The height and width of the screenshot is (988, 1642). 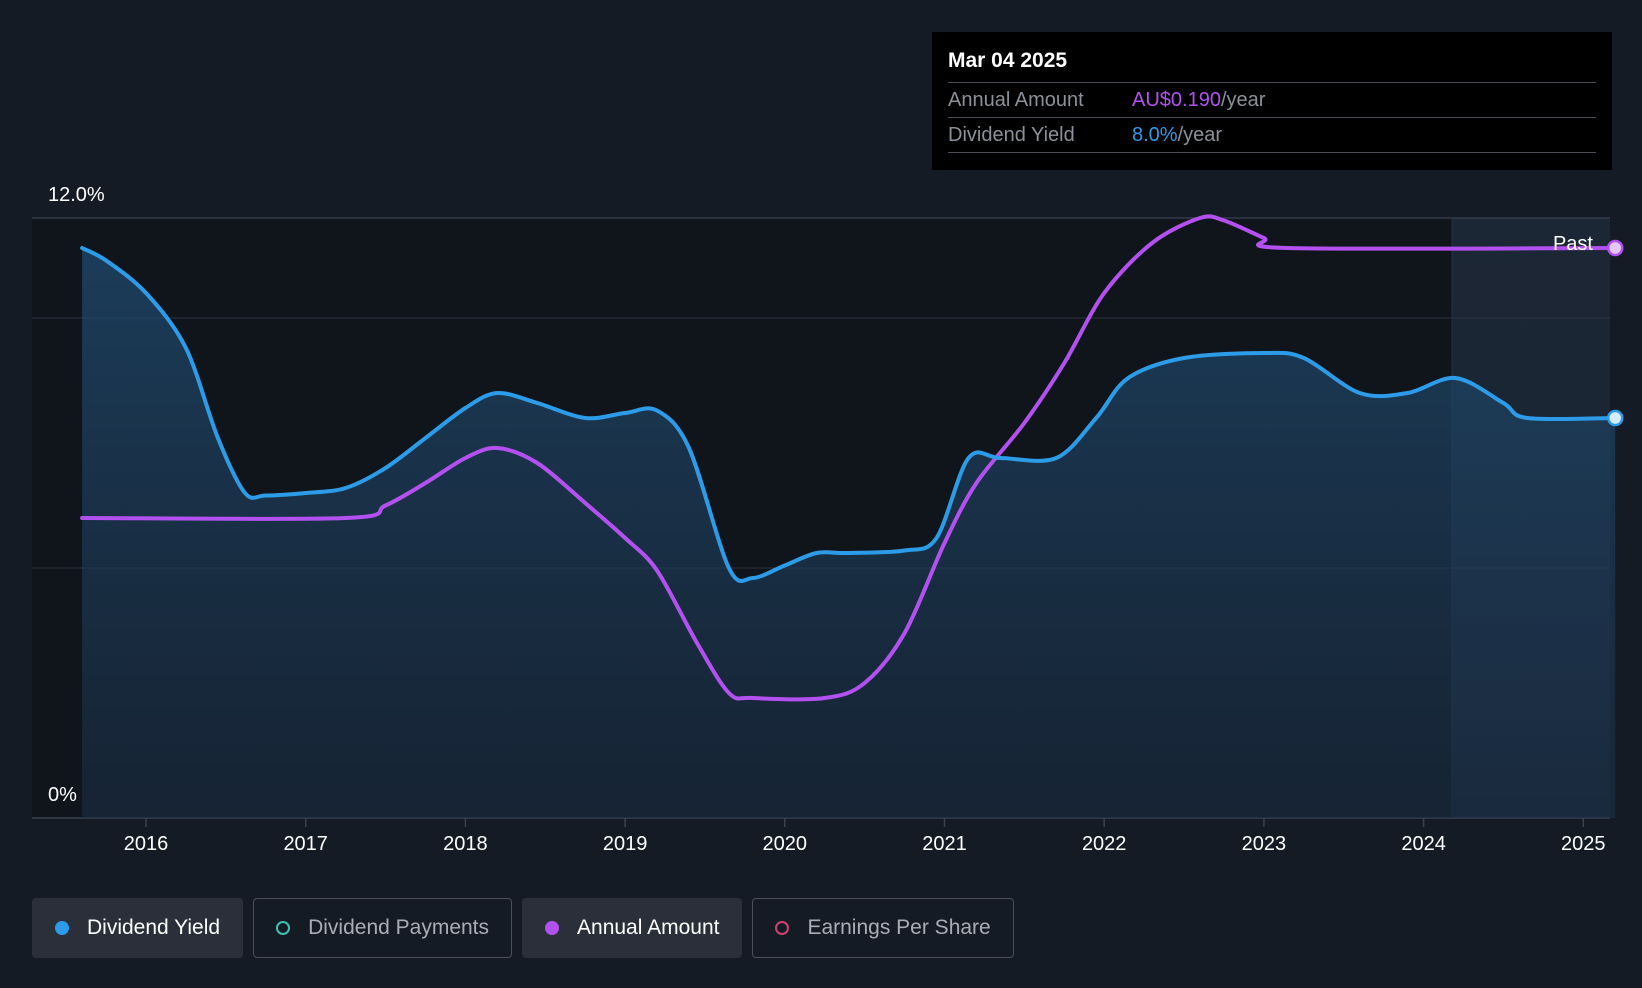 What do you see at coordinates (1272, 64) in the screenshot?
I see `tooltip-date: Mar 04 2025` at bounding box center [1272, 64].